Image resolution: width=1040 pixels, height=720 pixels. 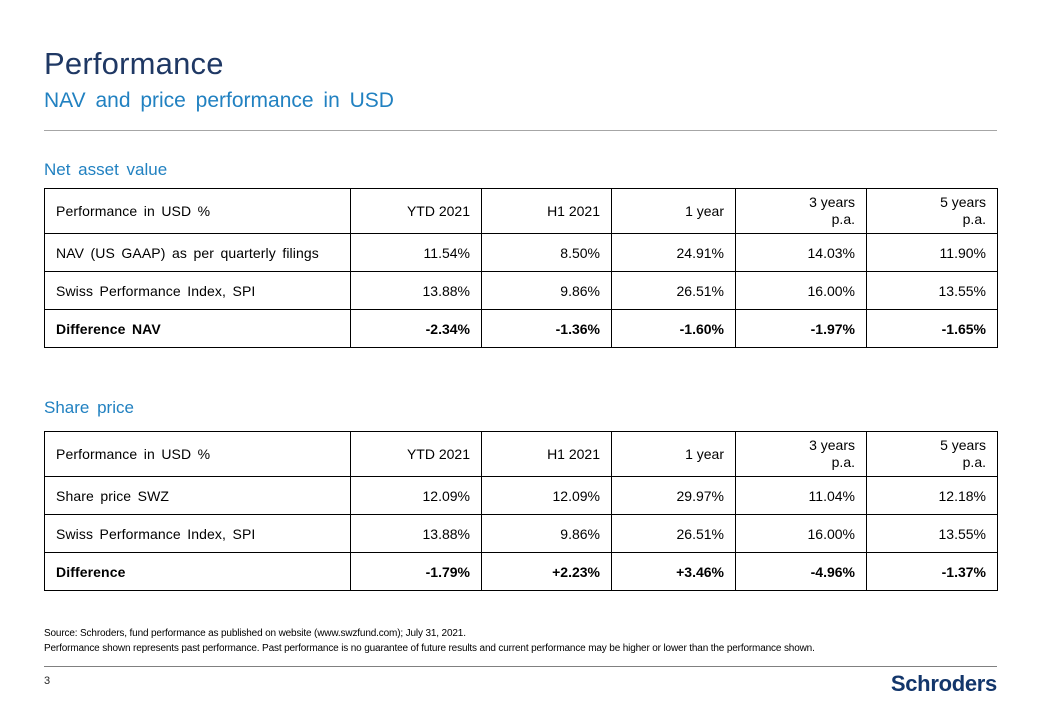 What do you see at coordinates (416, 454) in the screenshot?
I see `price-header-ytd-2021: YTD 2021` at bounding box center [416, 454].